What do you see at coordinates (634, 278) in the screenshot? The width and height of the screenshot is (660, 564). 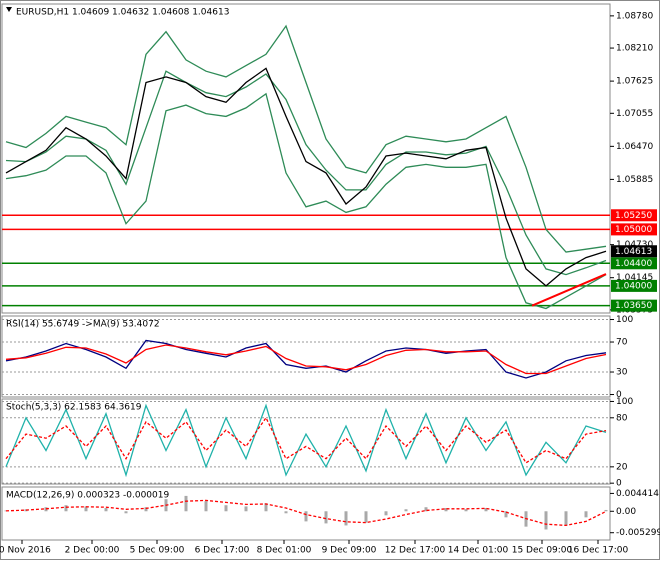 I see `y-tick-label: 1.04145` at bounding box center [634, 278].